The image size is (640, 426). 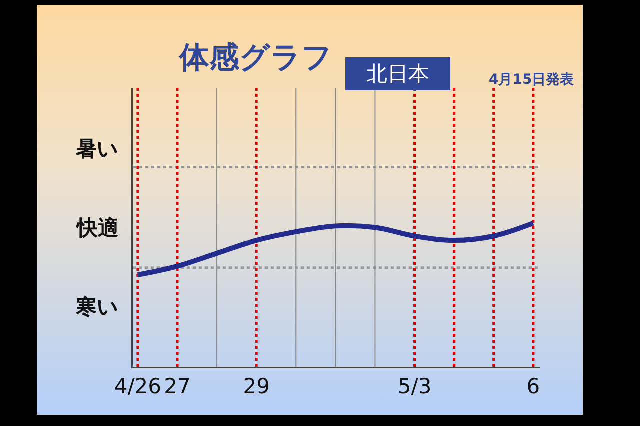 I want to click on x-tick-label: 27, so click(x=177, y=386).